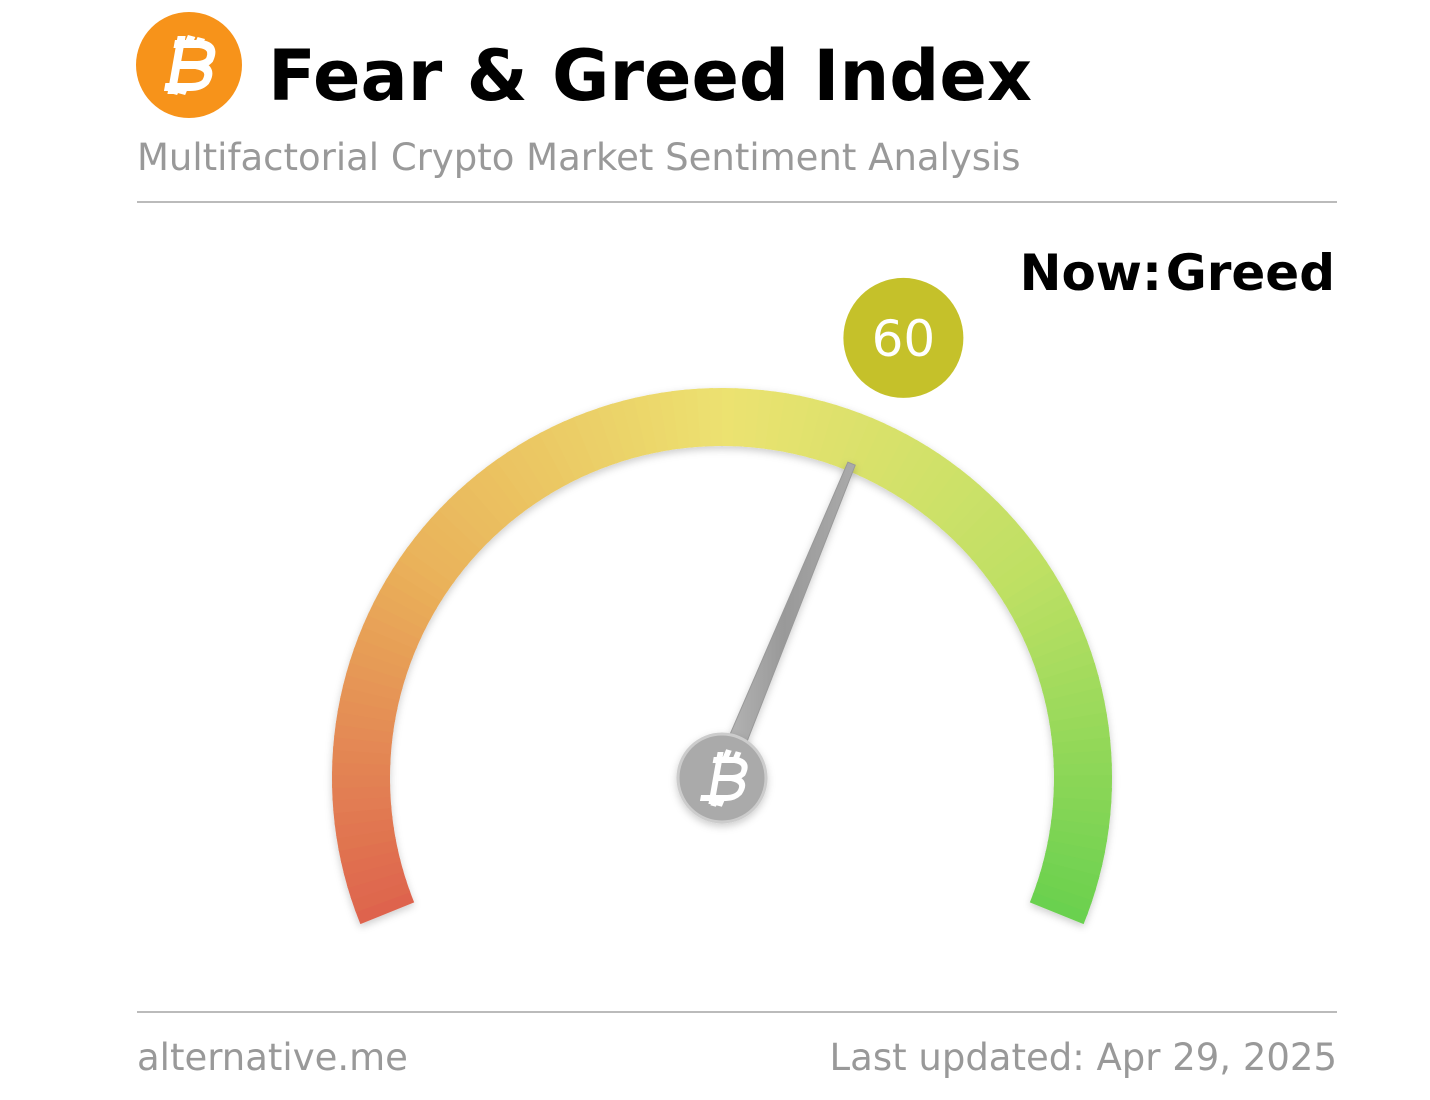  What do you see at coordinates (1250, 273) in the screenshot?
I see `classification: Greed` at bounding box center [1250, 273].